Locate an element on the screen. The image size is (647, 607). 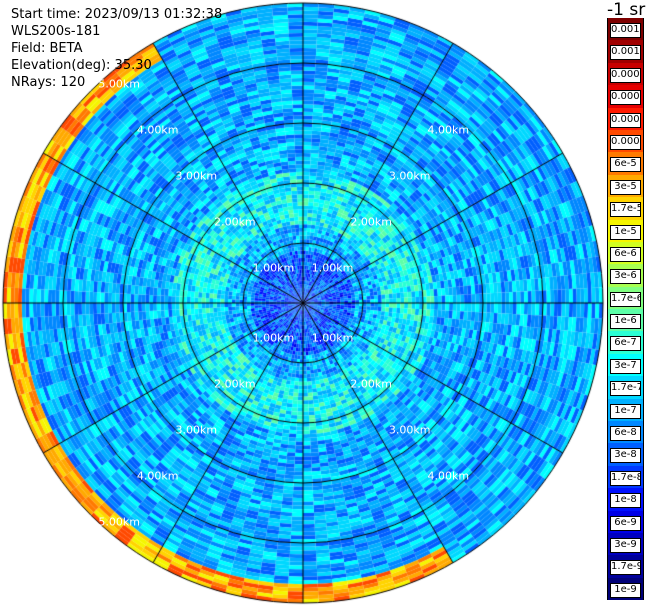
colorbar-cell: 0.0003 is located at coordinates (625, 96).